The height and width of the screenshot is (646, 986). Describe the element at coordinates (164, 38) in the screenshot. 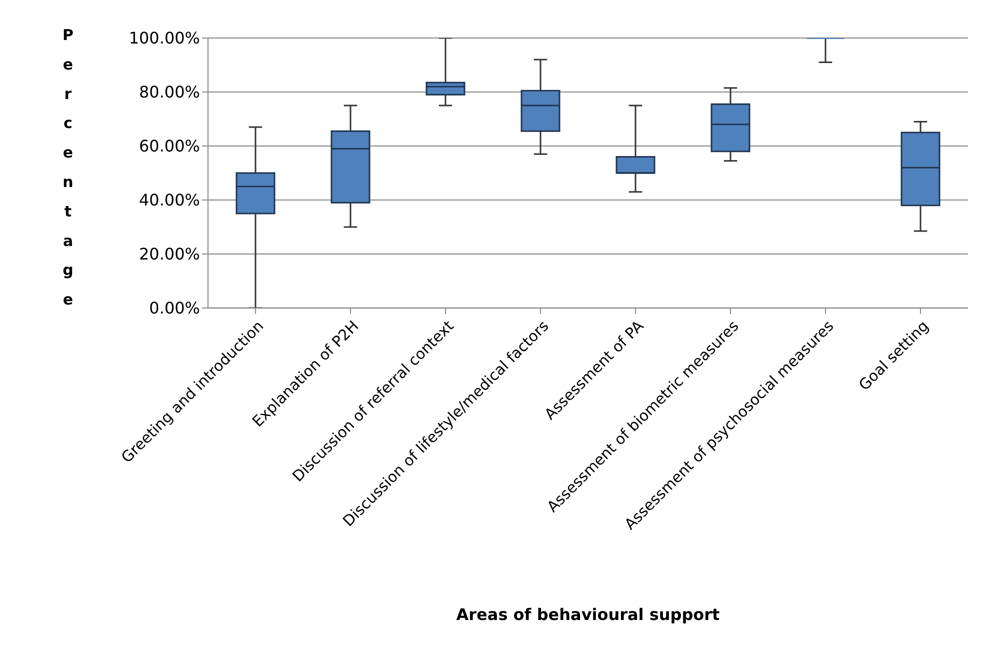

I see `y-tick-label: 100.00%` at that location.